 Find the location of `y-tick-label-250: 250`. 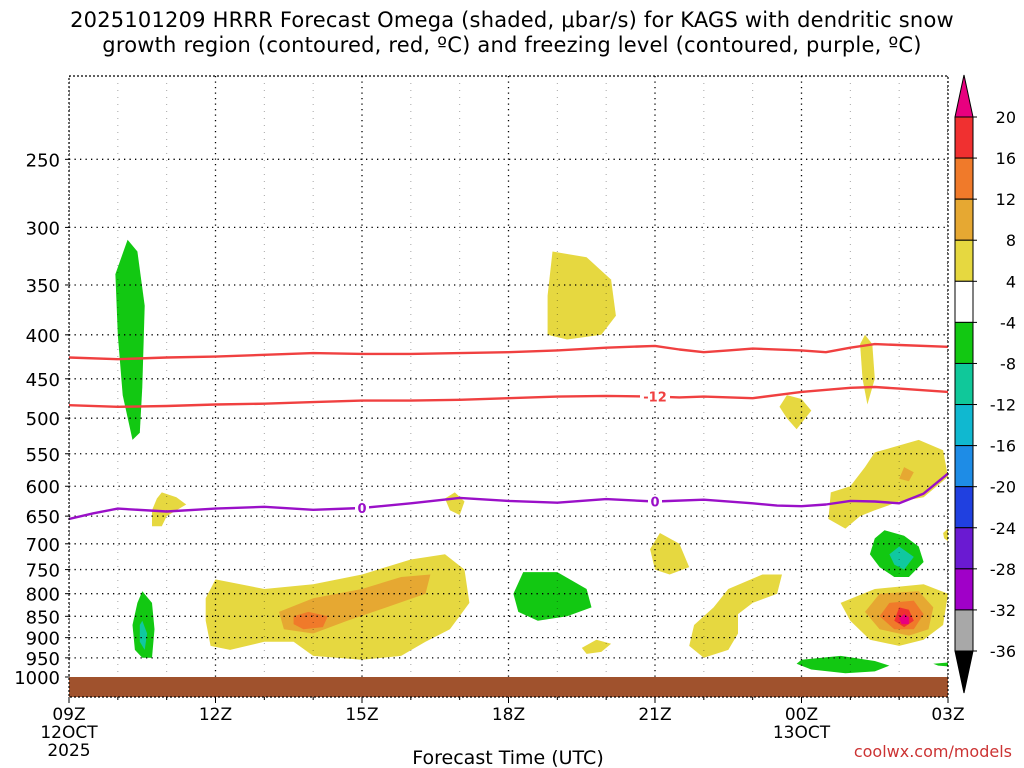

y-tick-label-250: 250 is located at coordinates (43, 160).